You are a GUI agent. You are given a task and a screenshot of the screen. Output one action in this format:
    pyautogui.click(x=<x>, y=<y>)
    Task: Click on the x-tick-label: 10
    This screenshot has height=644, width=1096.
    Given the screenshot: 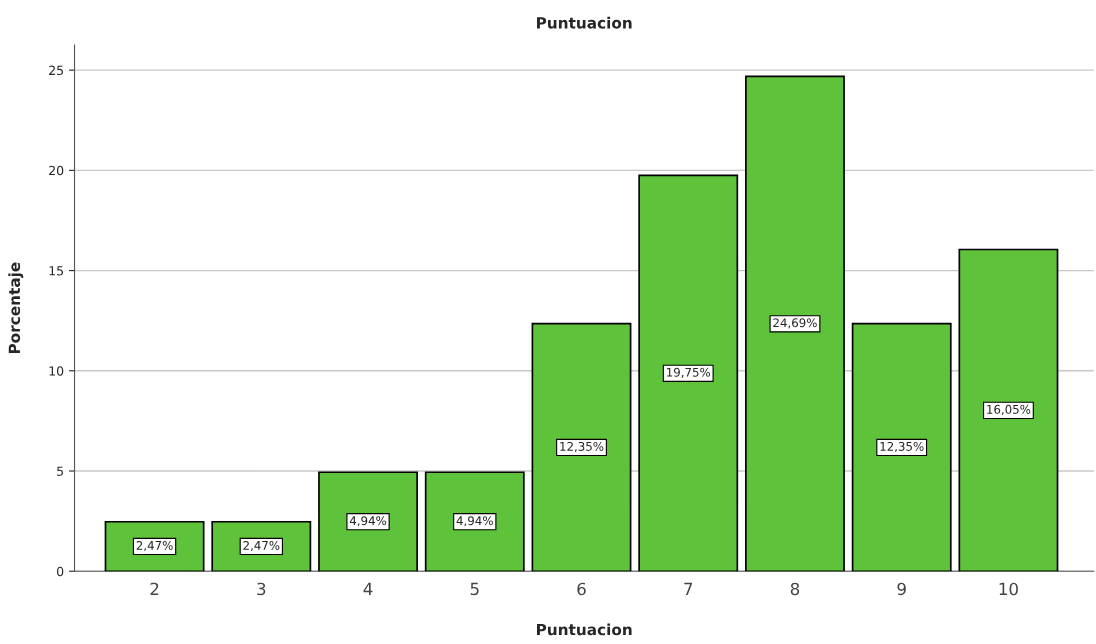 What is the action you would take?
    pyautogui.click(x=1008, y=589)
    